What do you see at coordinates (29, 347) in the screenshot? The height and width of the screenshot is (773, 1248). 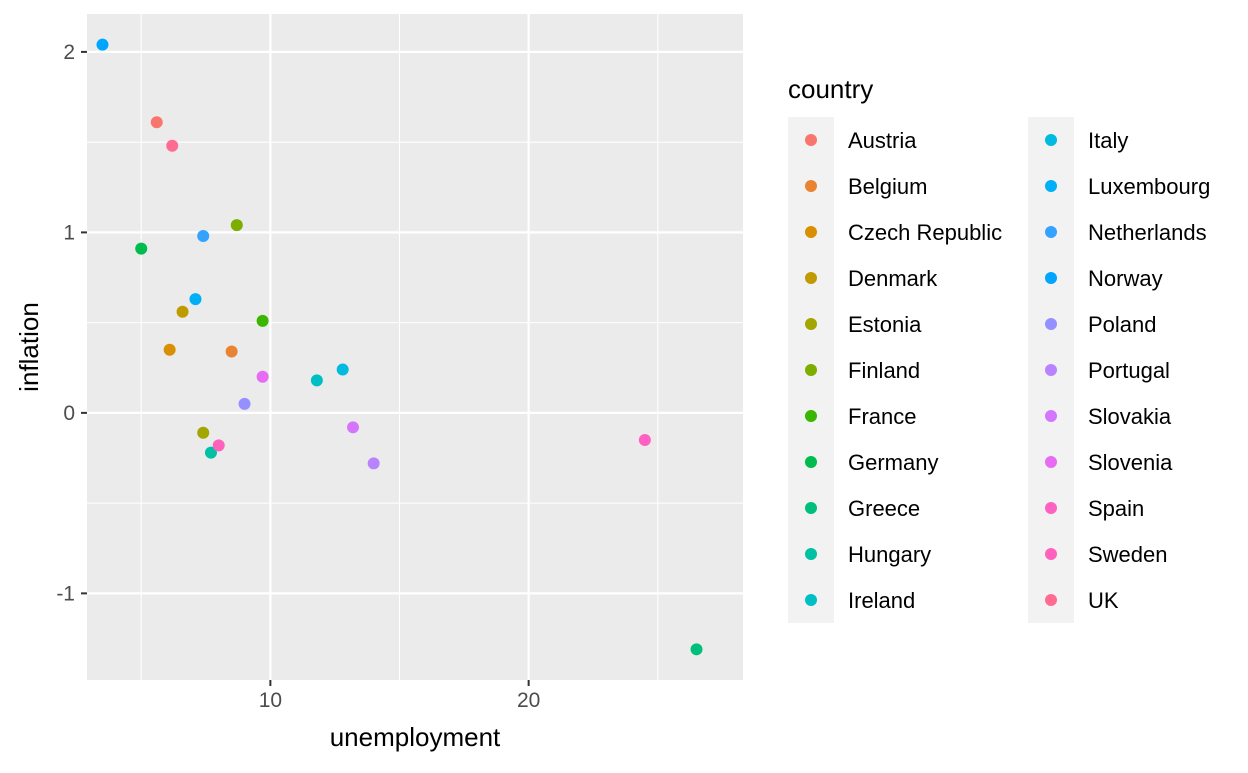 I see `y-axis-title: inflation` at bounding box center [29, 347].